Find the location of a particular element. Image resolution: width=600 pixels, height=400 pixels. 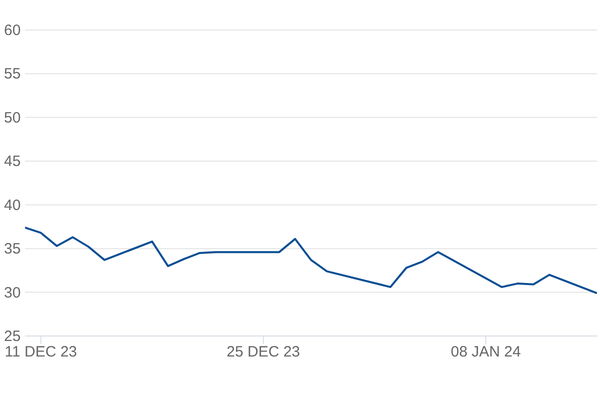

y-tick-label: 30 is located at coordinates (12, 293).